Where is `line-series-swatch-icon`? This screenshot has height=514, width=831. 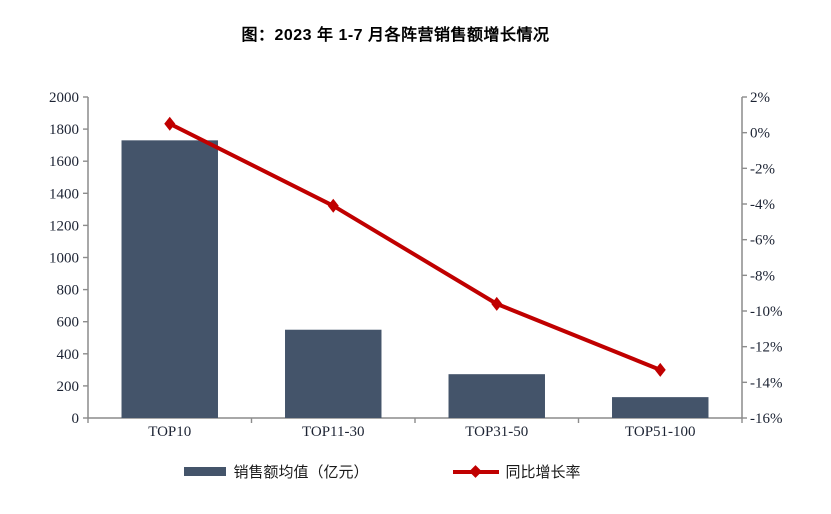
line-series-swatch-icon is located at coordinates (475, 472).